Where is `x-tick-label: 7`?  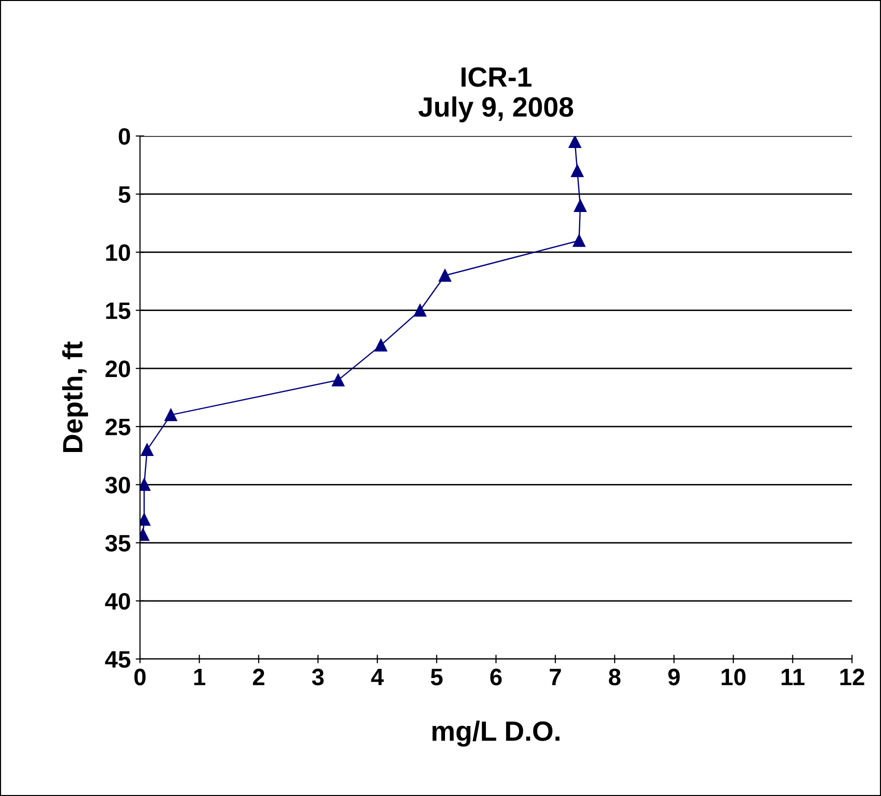
x-tick-label: 7 is located at coordinates (555, 677).